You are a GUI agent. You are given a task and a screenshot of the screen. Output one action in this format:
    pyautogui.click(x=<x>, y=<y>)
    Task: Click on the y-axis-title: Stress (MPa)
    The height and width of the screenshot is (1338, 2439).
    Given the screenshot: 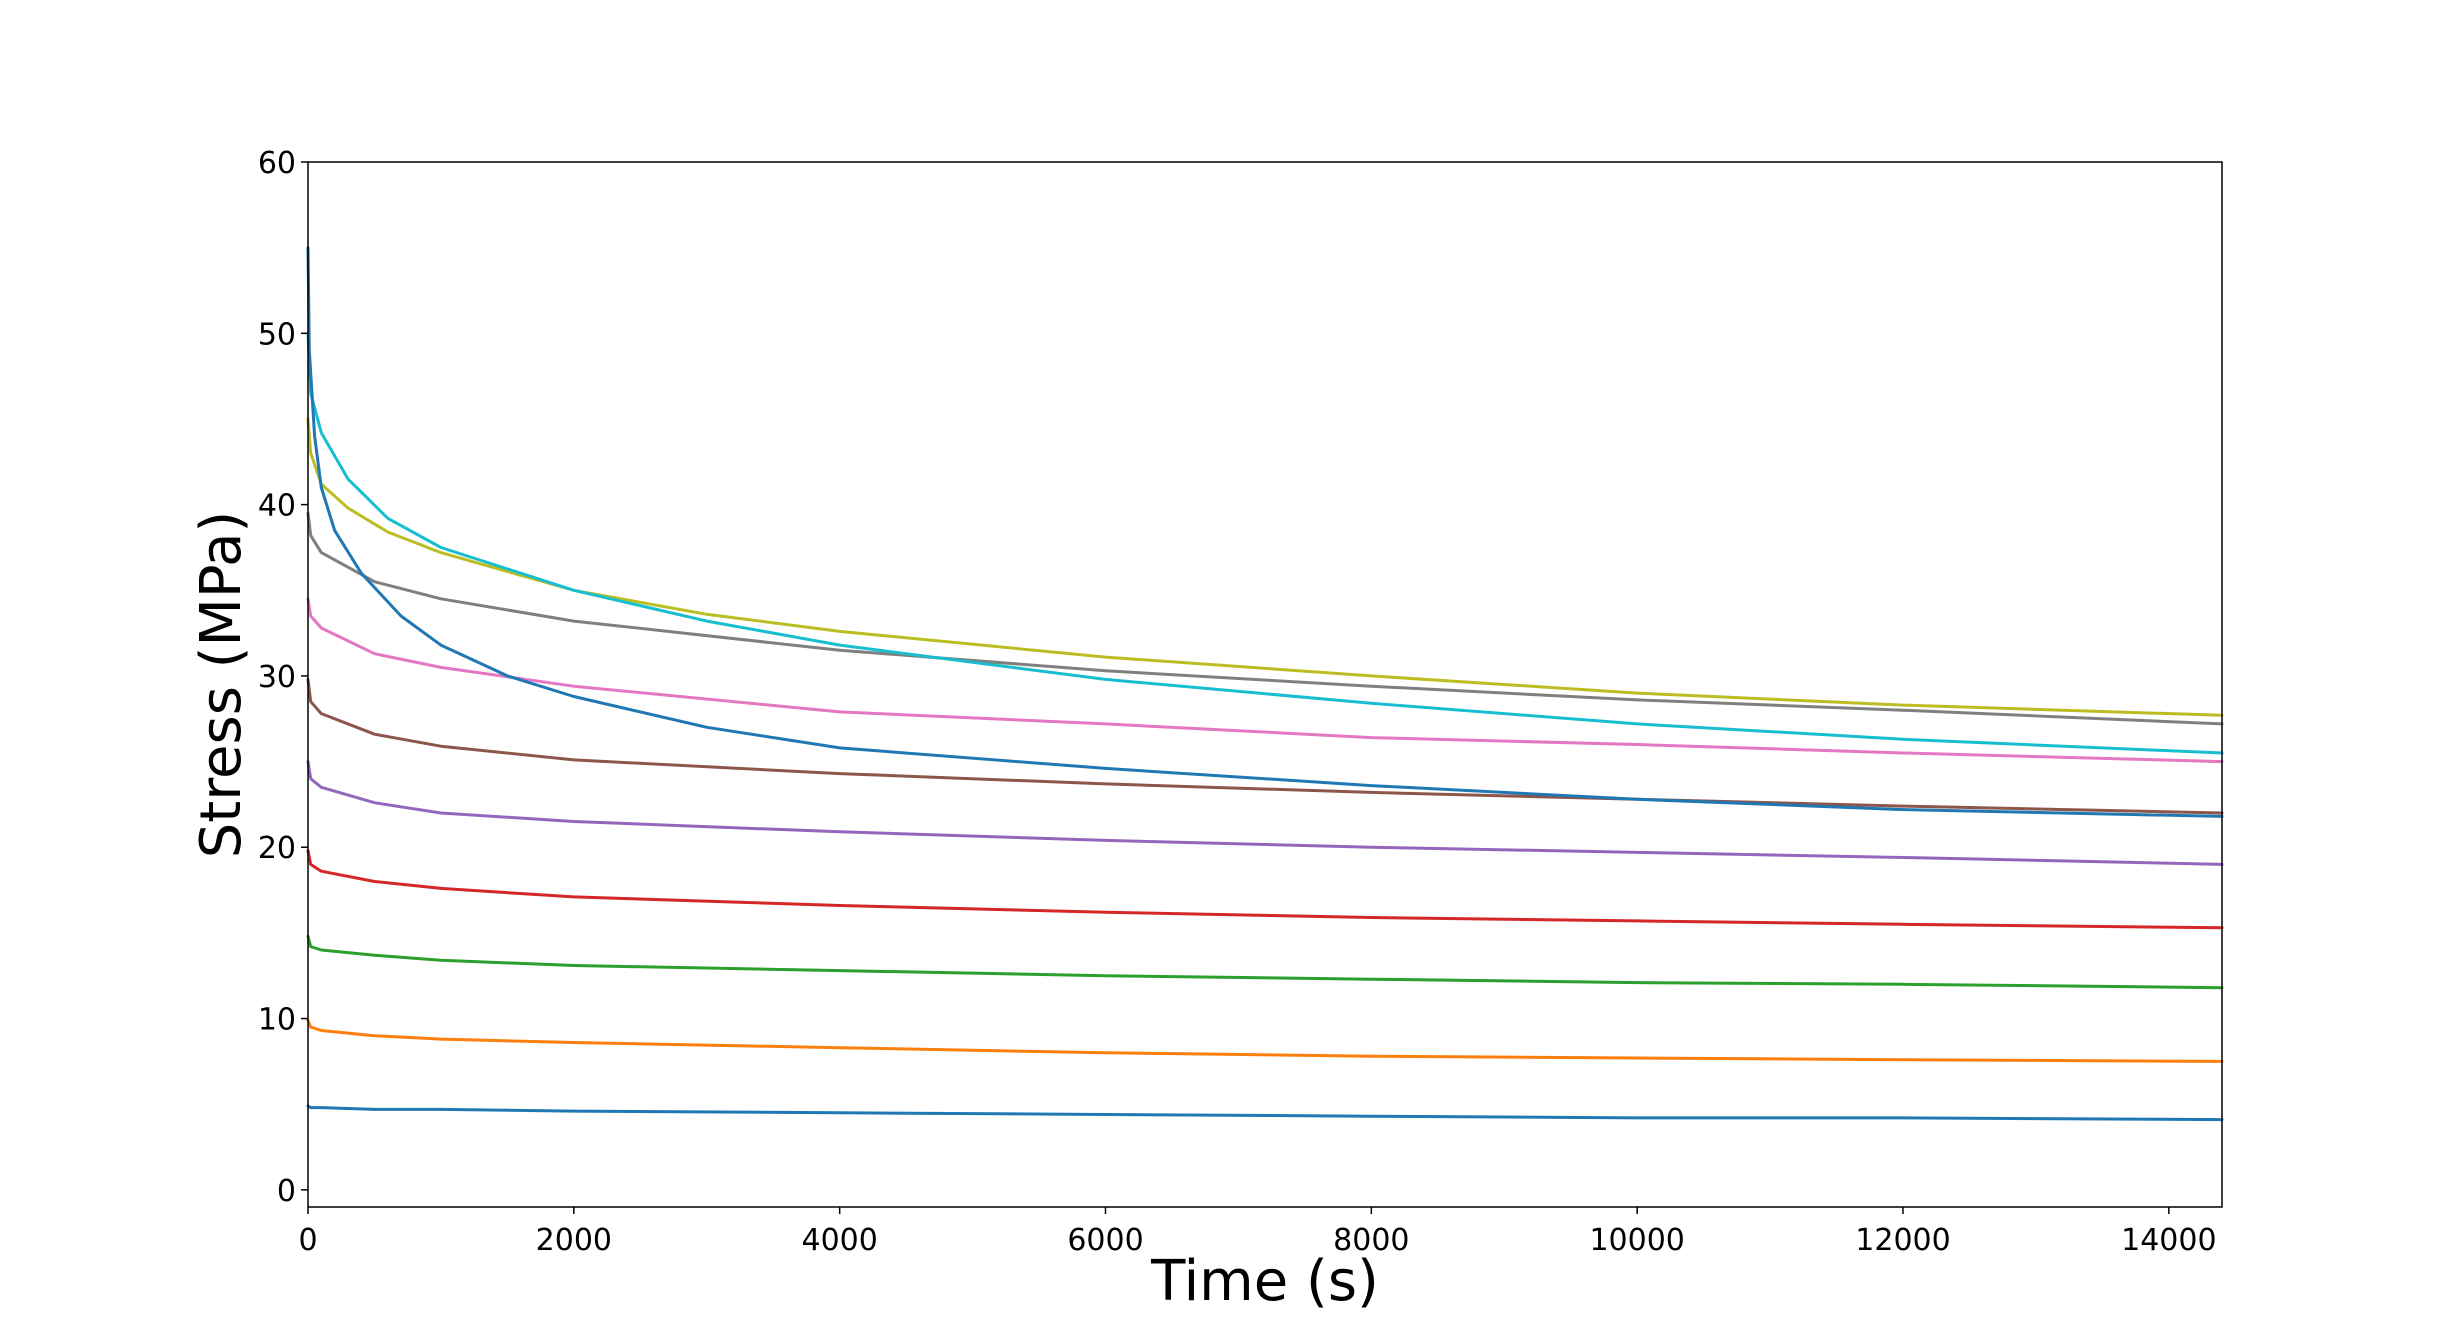 What is the action you would take?
    pyautogui.click(x=221, y=684)
    